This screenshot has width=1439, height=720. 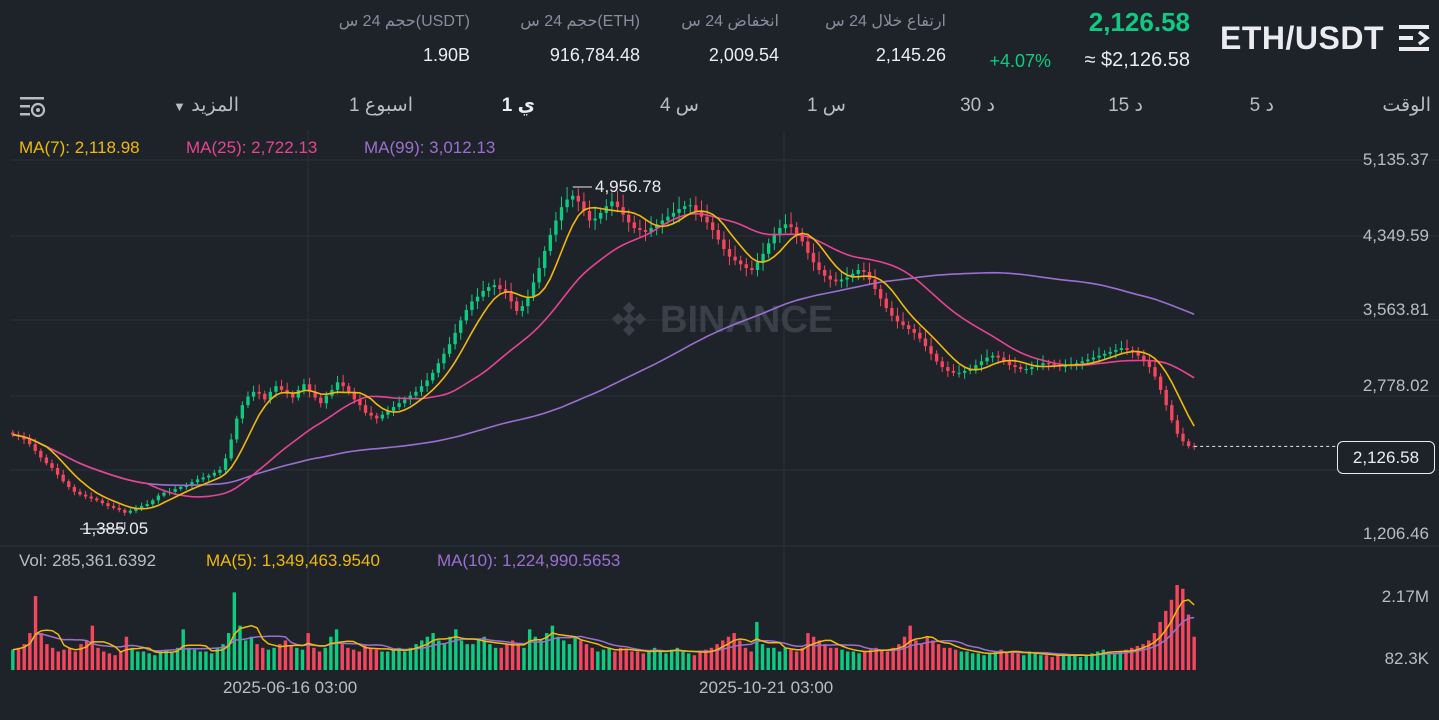 What do you see at coordinates (629, 319) in the screenshot?
I see `binance-logo-icon` at bounding box center [629, 319].